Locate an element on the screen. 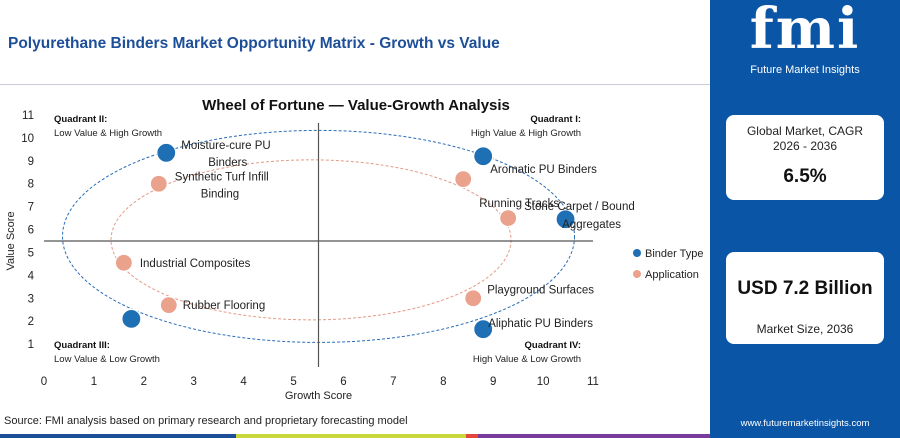  website-link: www.futuremarketinsights.com is located at coordinates (805, 423).